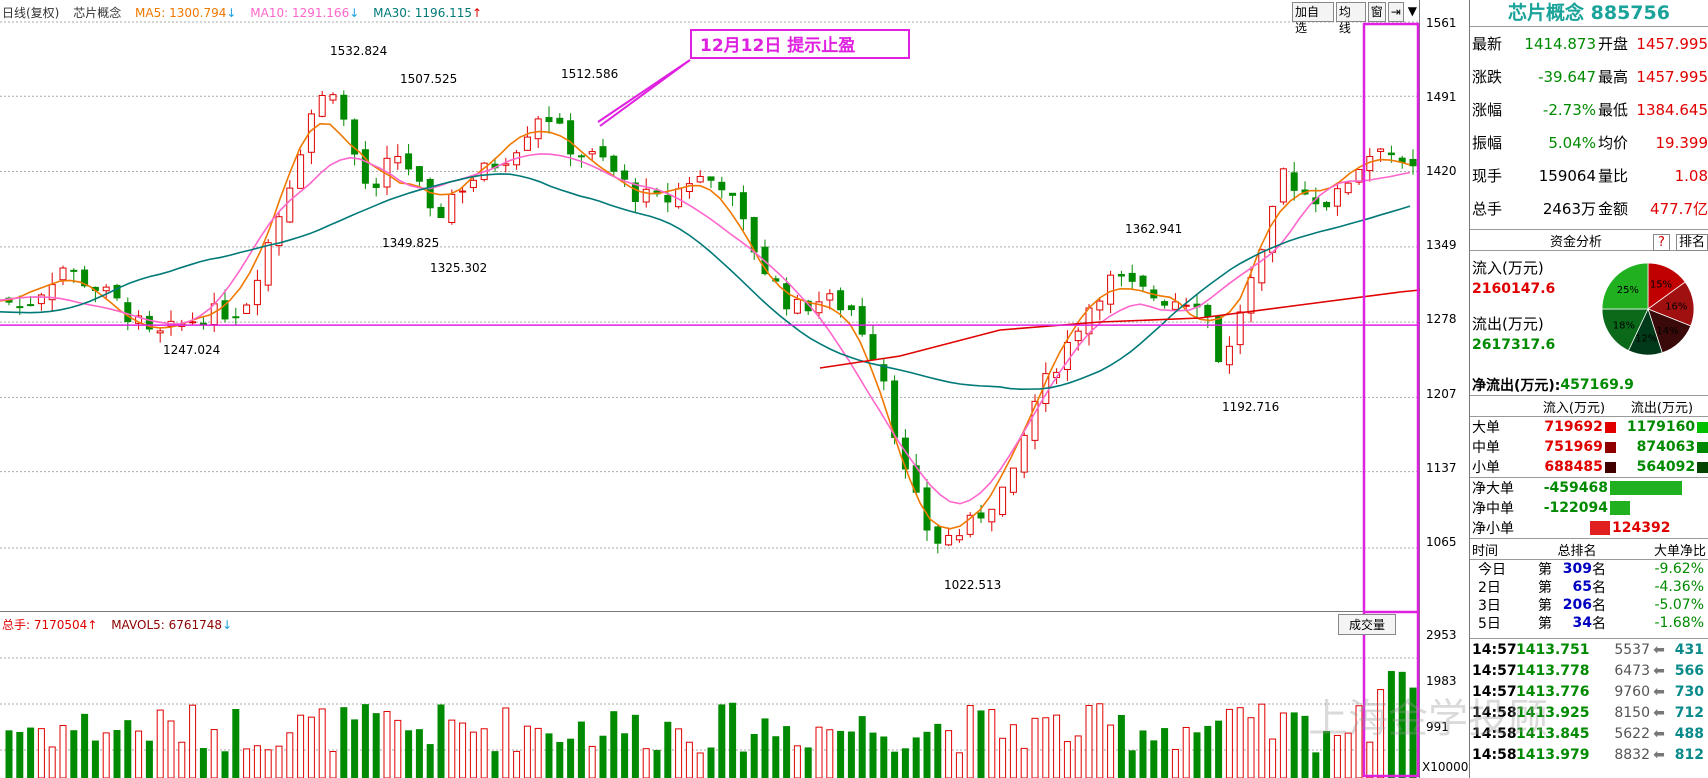 This screenshot has width=1708, height=778. Describe the element at coordinates (1486, 428) in the screenshot. I see `flow-row-label: 大单` at that location.